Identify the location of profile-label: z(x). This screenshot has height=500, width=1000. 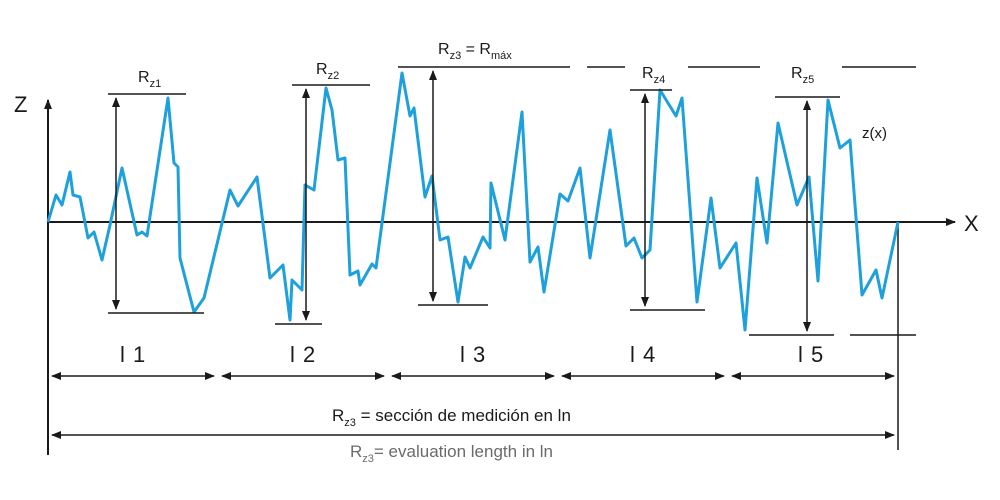
(874, 133).